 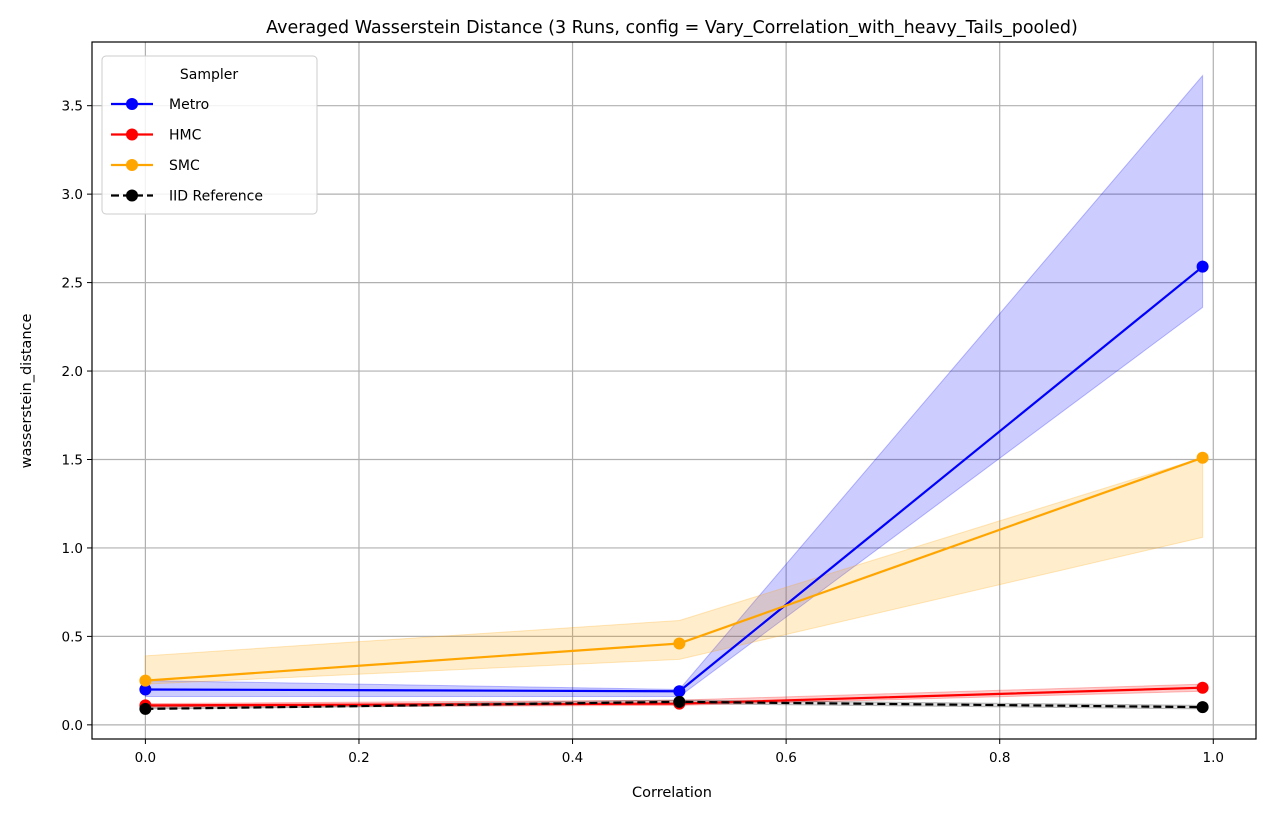 I want to click on y-tick-label: 0.0, so click(x=72, y=726).